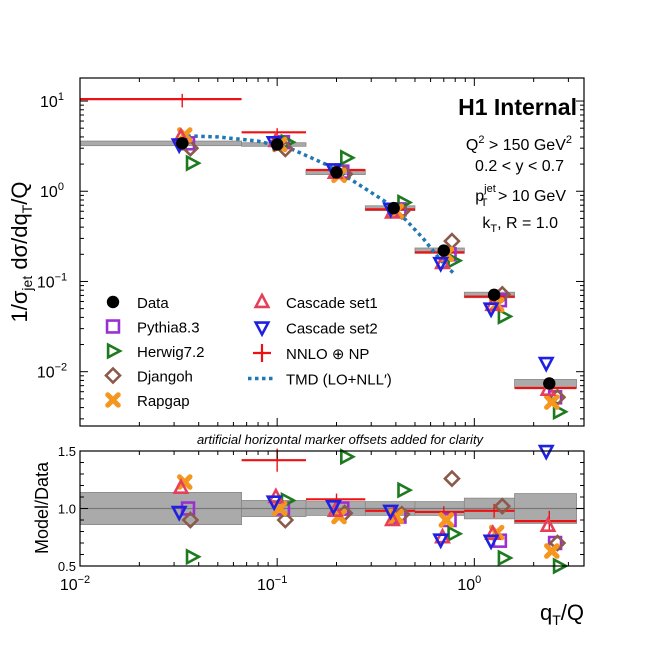 The height and width of the screenshot is (648, 648). What do you see at coordinates (113, 302) in the screenshot?
I see `legend-data-marker` at bounding box center [113, 302].